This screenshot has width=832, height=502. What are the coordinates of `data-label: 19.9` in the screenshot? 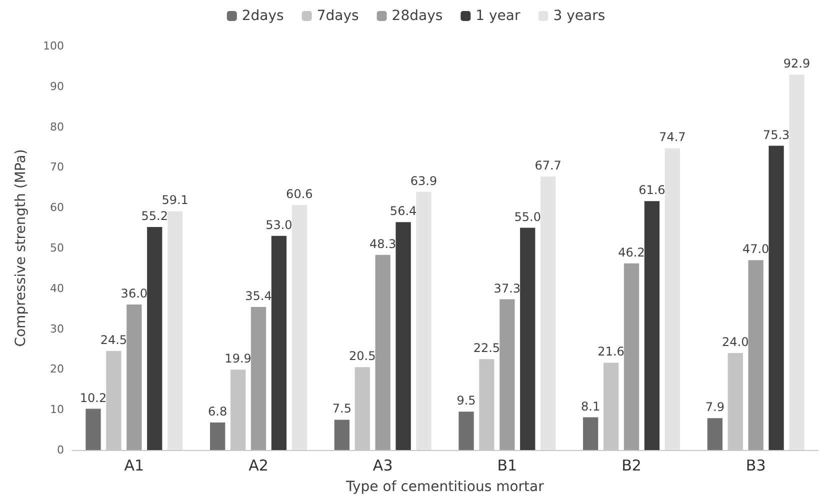 It's located at (238, 359).